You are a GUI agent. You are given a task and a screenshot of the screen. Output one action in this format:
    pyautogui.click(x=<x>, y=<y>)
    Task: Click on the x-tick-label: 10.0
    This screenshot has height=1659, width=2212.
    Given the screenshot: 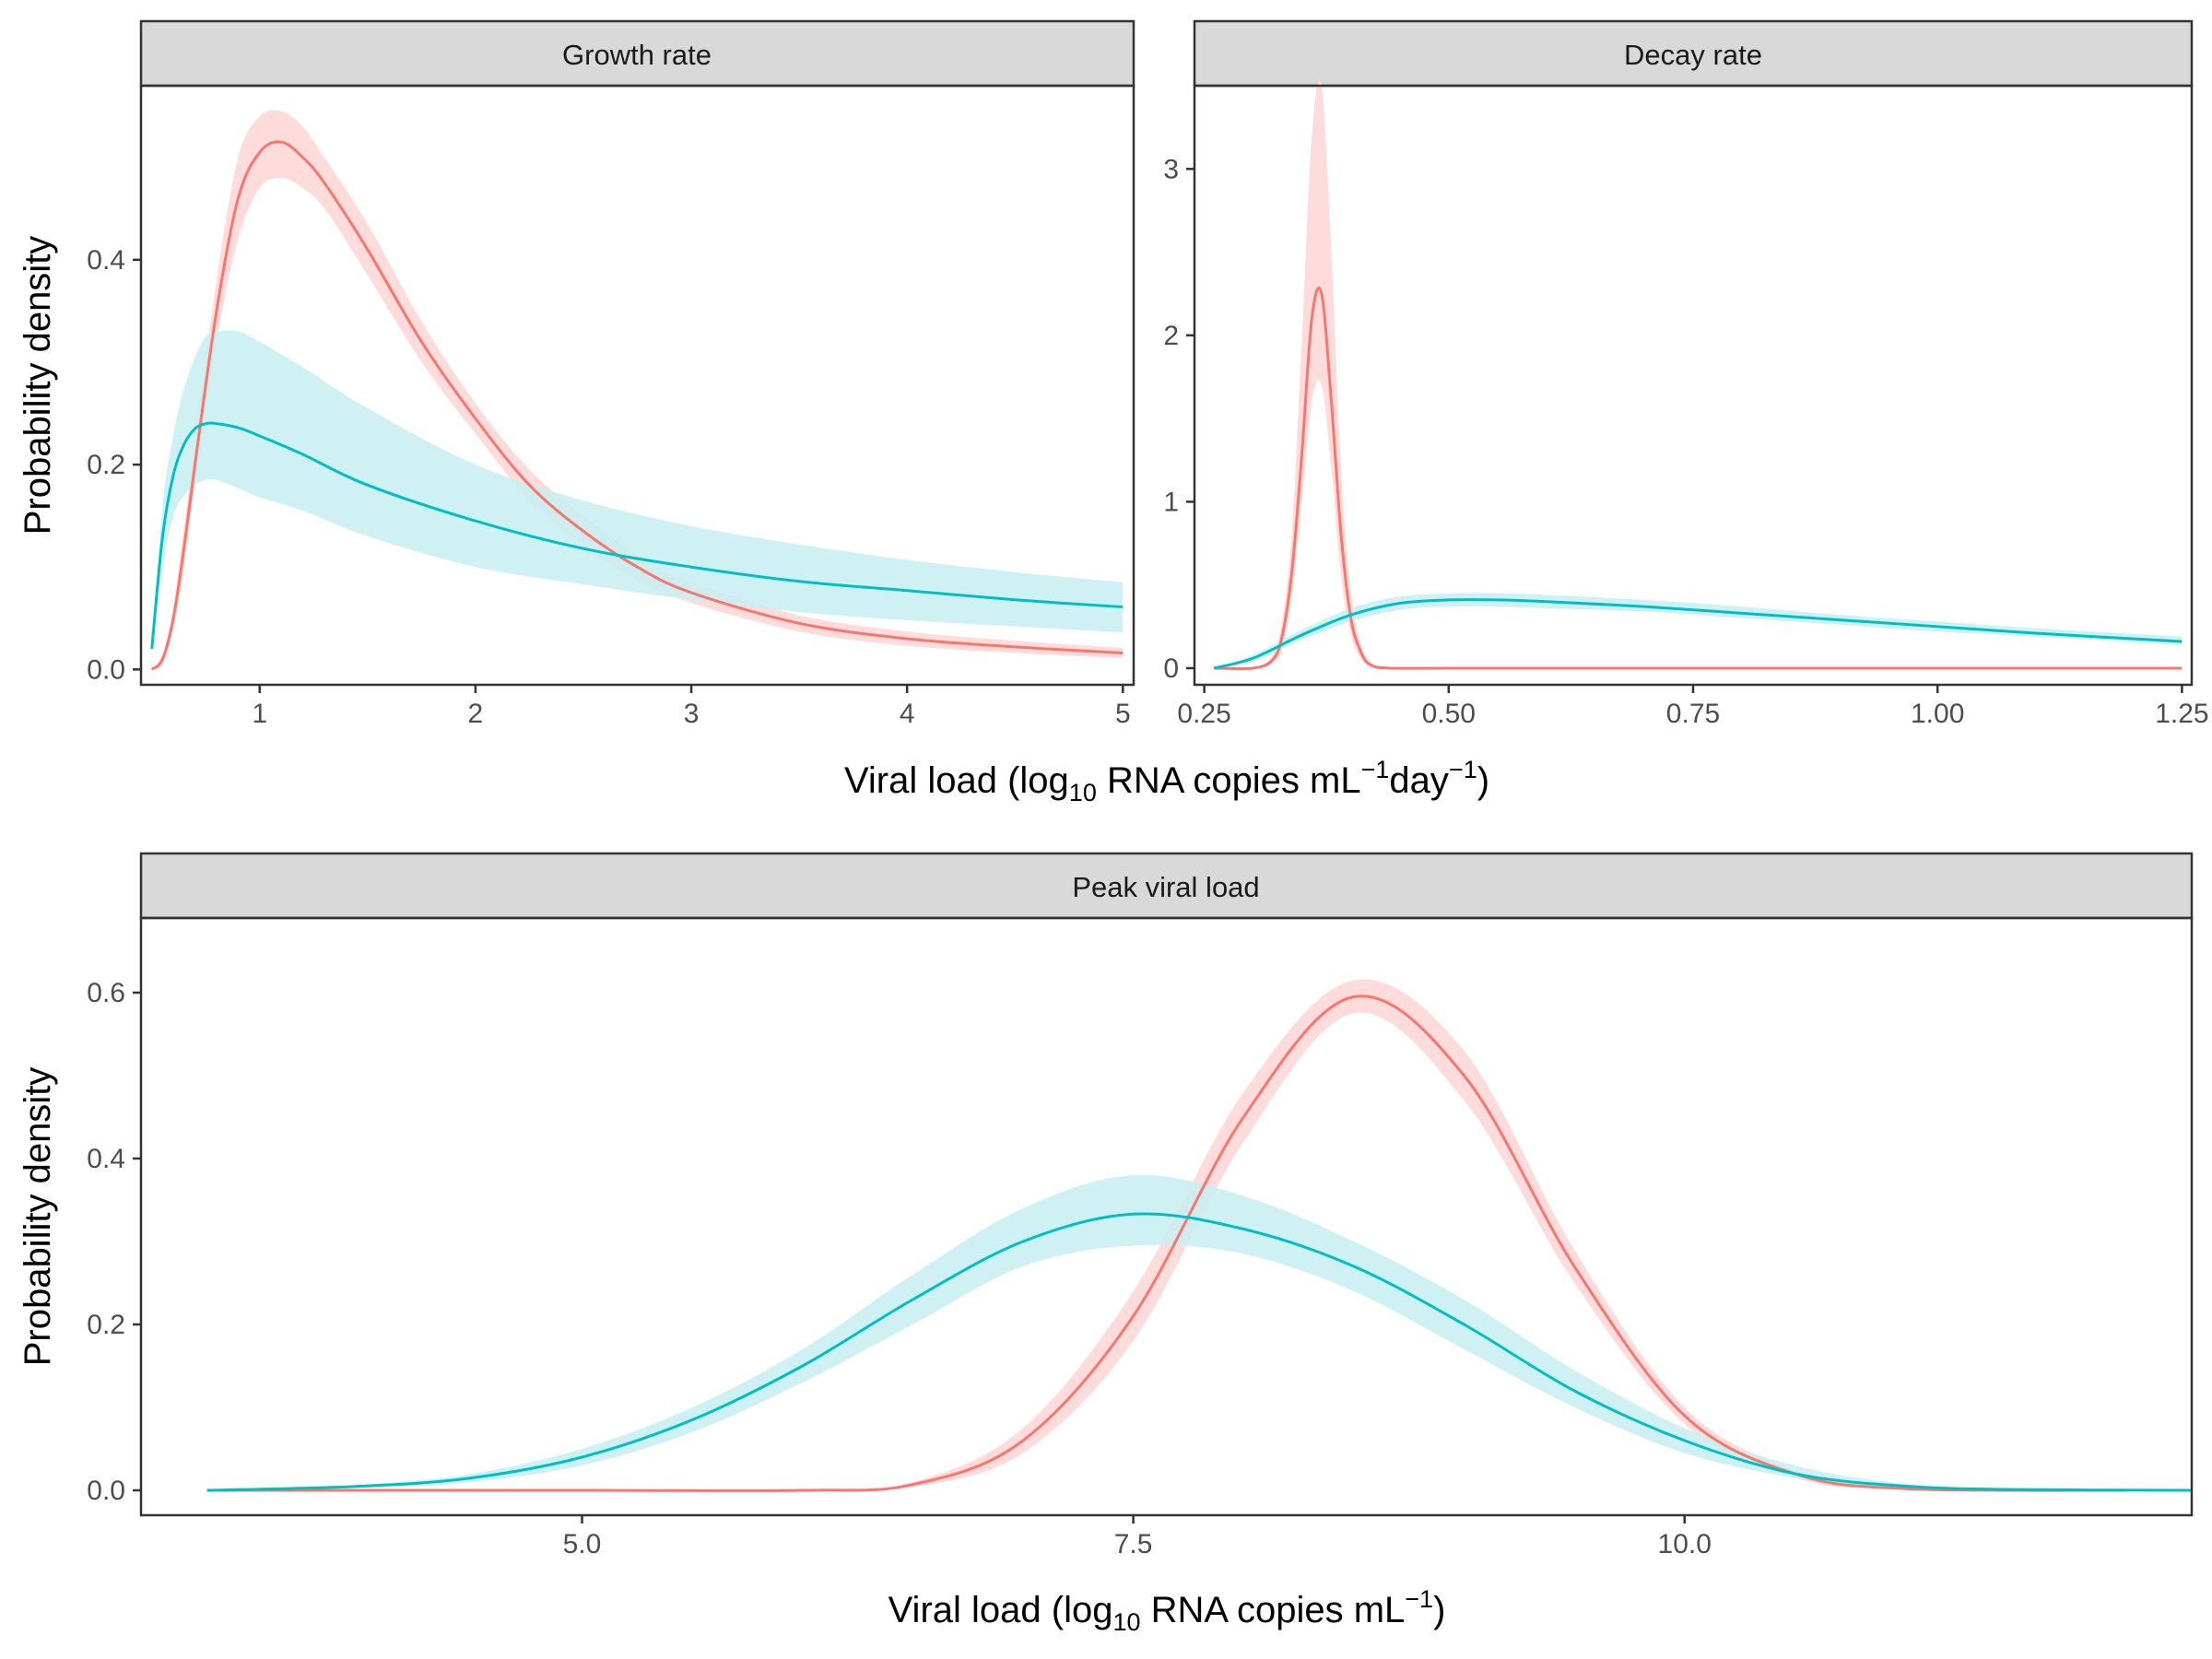 What is the action you would take?
    pyautogui.click(x=1685, y=1544)
    